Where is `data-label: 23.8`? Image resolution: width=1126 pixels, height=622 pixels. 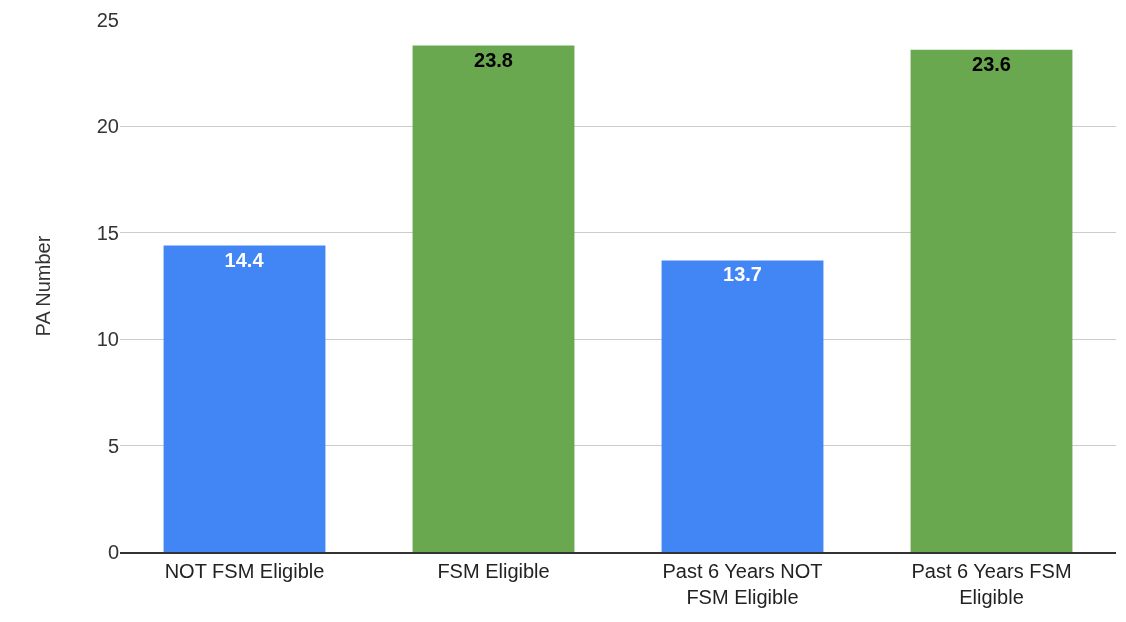
data-label: 23.8 is located at coordinates (493, 59).